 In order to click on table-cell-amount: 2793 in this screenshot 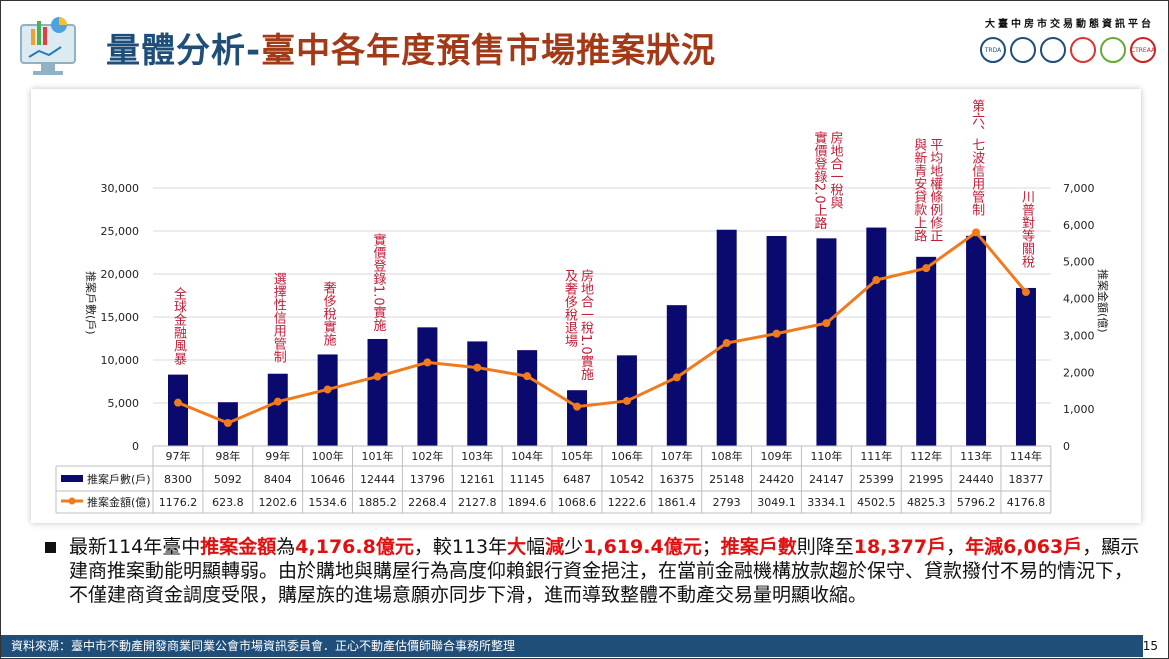, I will do `click(727, 502)`.